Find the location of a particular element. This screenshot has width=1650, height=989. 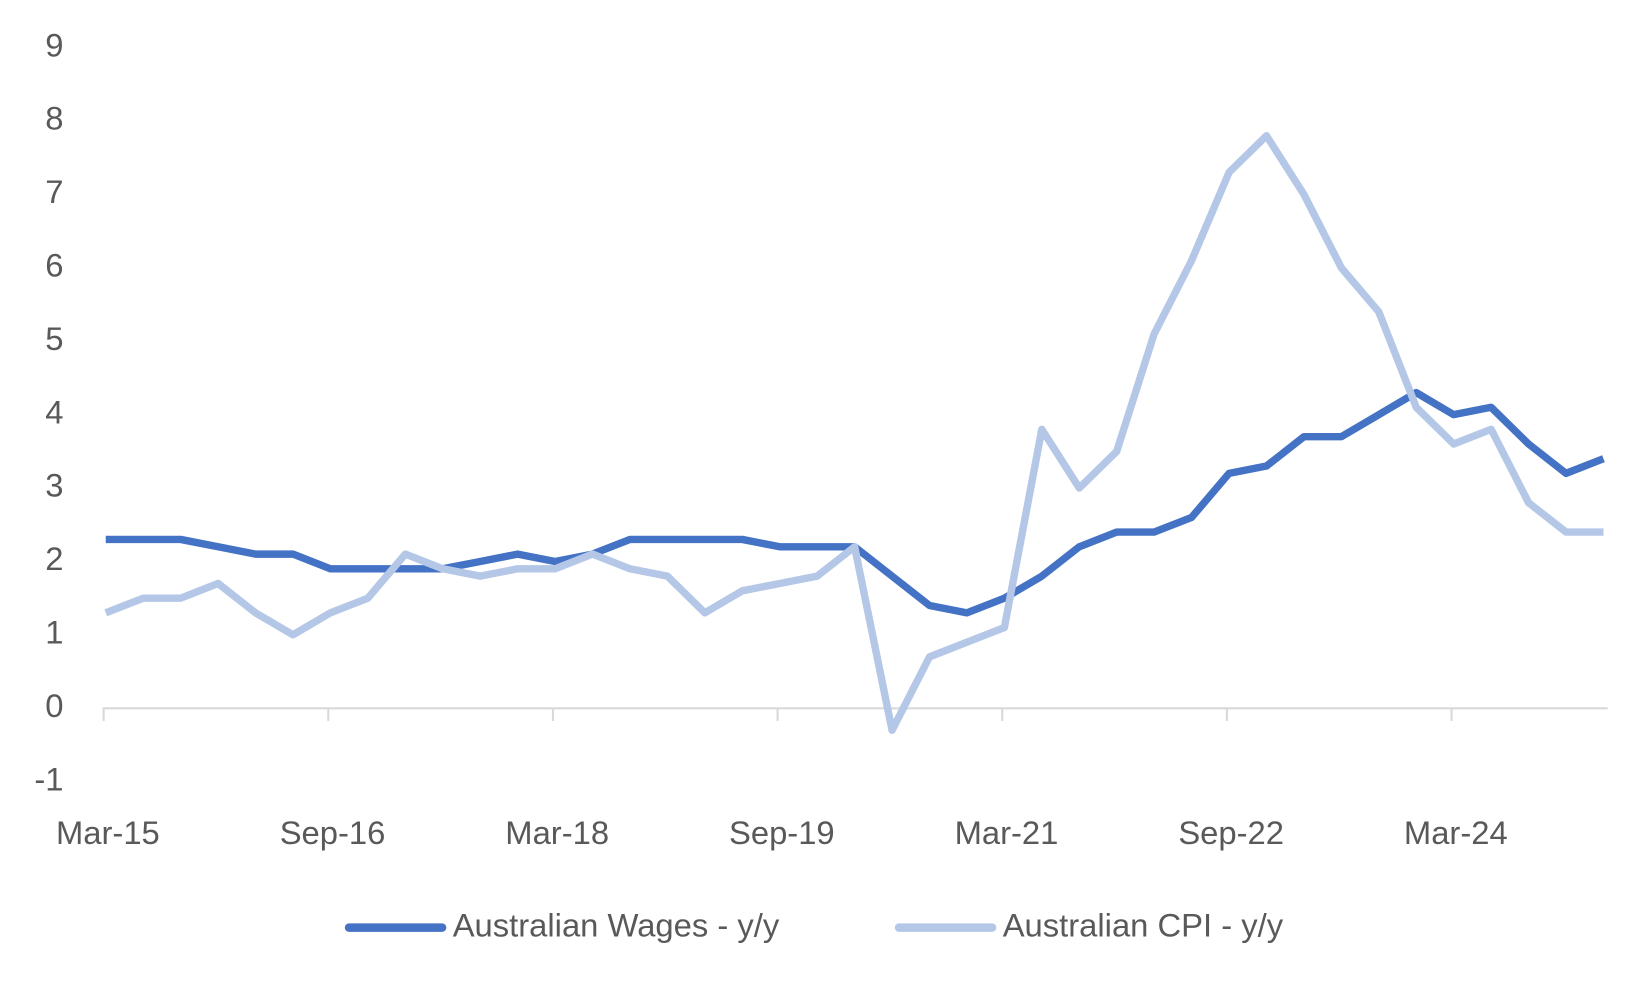

y-tick-label: 6 is located at coordinates (54, 264).